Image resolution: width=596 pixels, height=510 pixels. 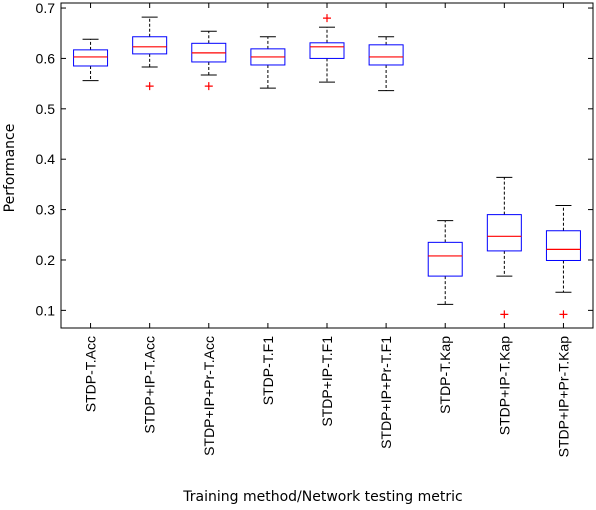 What do you see at coordinates (386, 392) in the screenshot?
I see `x-tick-label: STDP+IP+Pr-T.F1` at bounding box center [386, 392].